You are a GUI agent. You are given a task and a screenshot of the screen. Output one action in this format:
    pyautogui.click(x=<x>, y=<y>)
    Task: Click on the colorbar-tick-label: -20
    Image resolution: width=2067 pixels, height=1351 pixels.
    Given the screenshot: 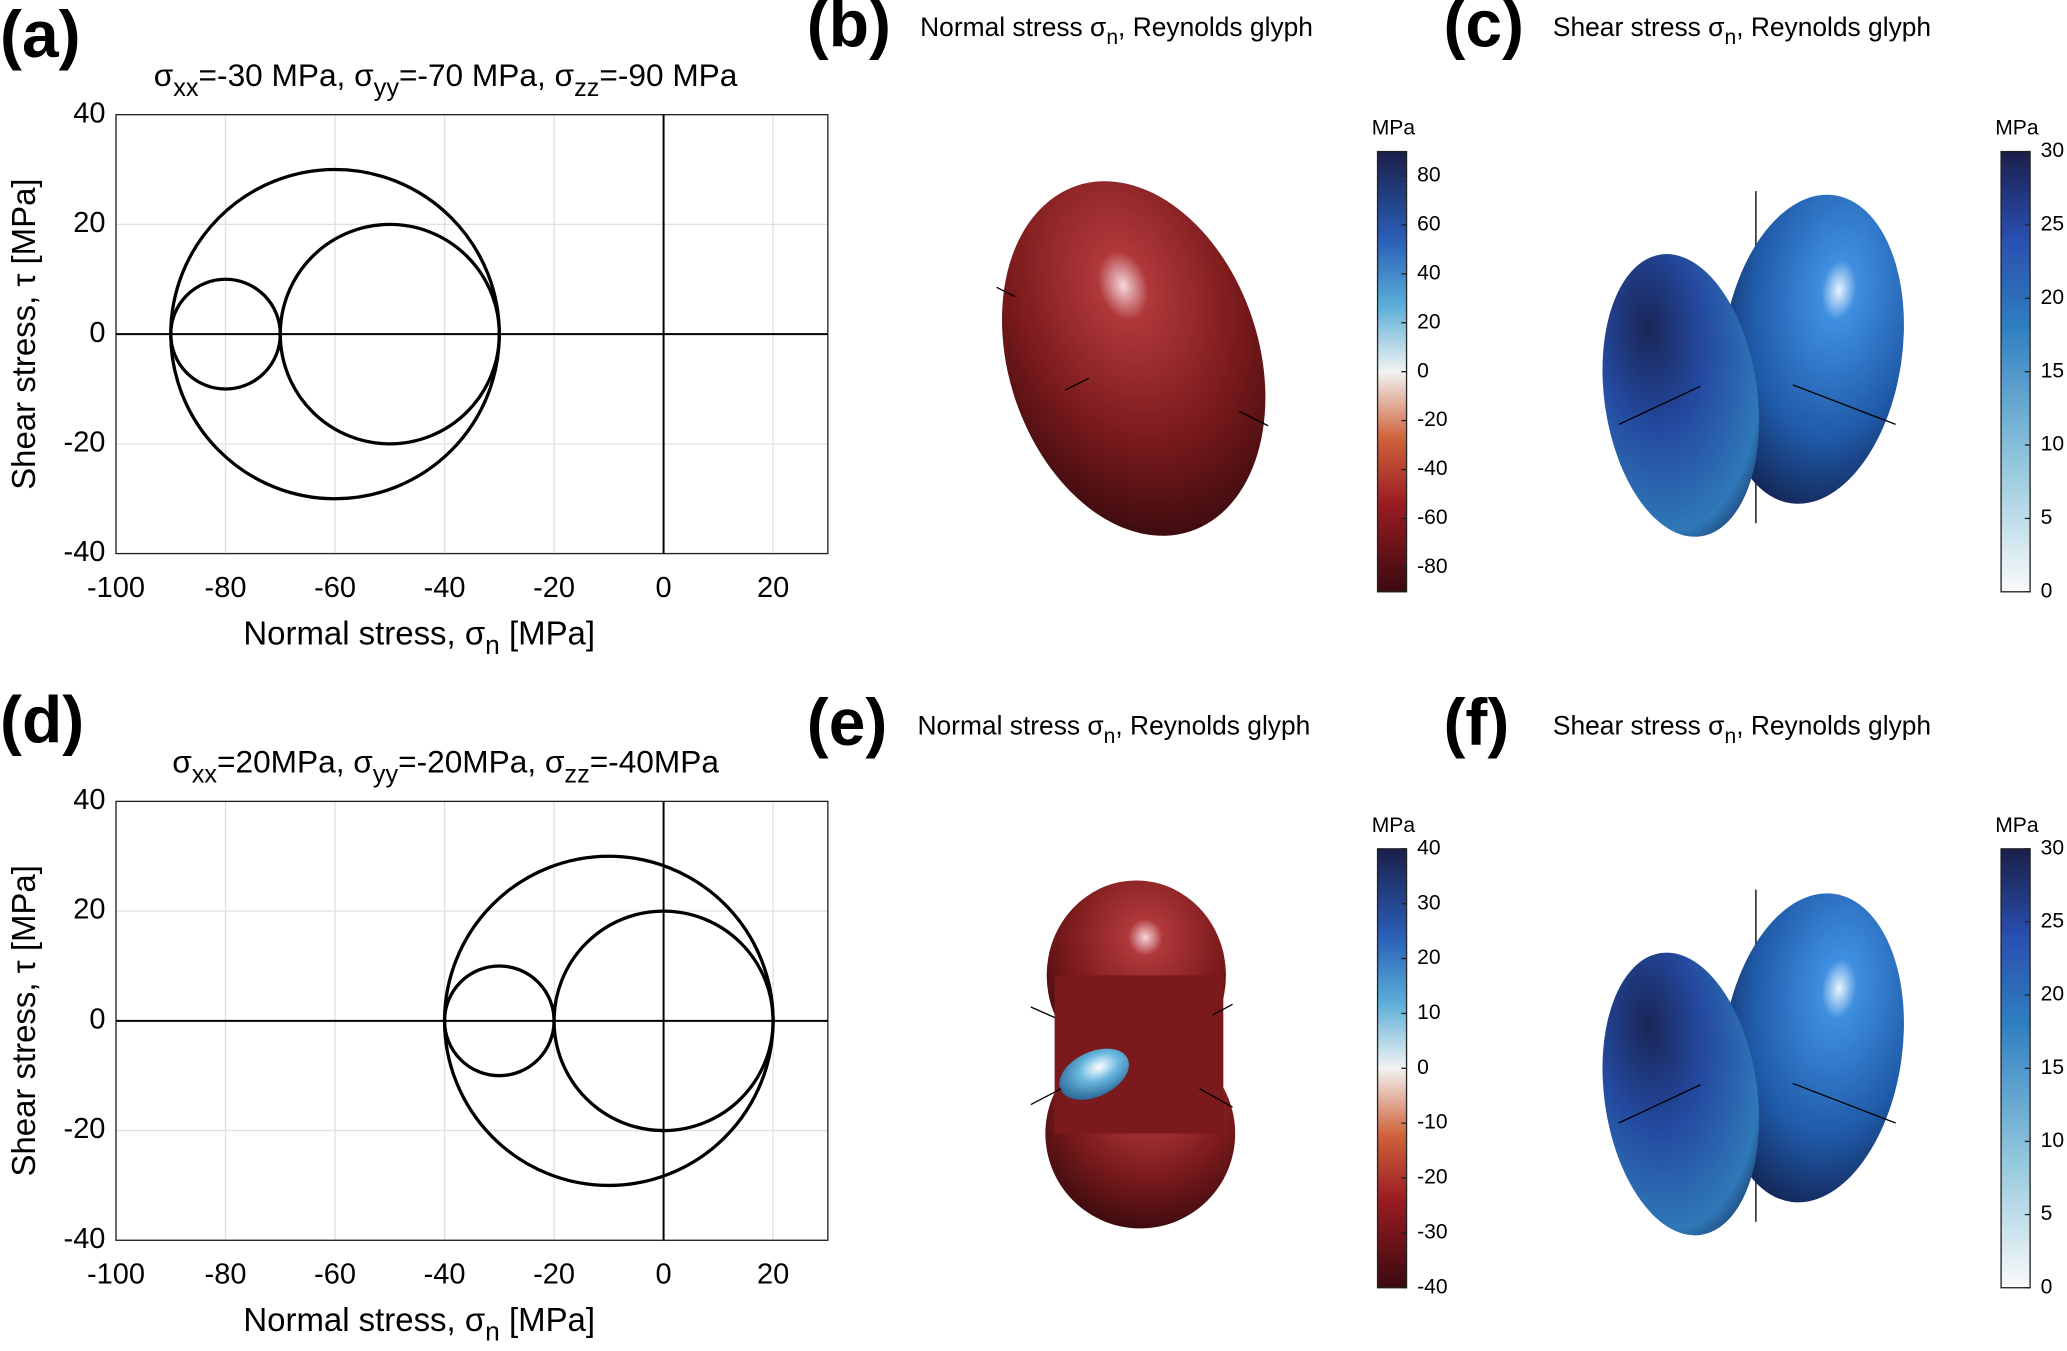 What is the action you would take?
    pyautogui.click(x=1432, y=419)
    